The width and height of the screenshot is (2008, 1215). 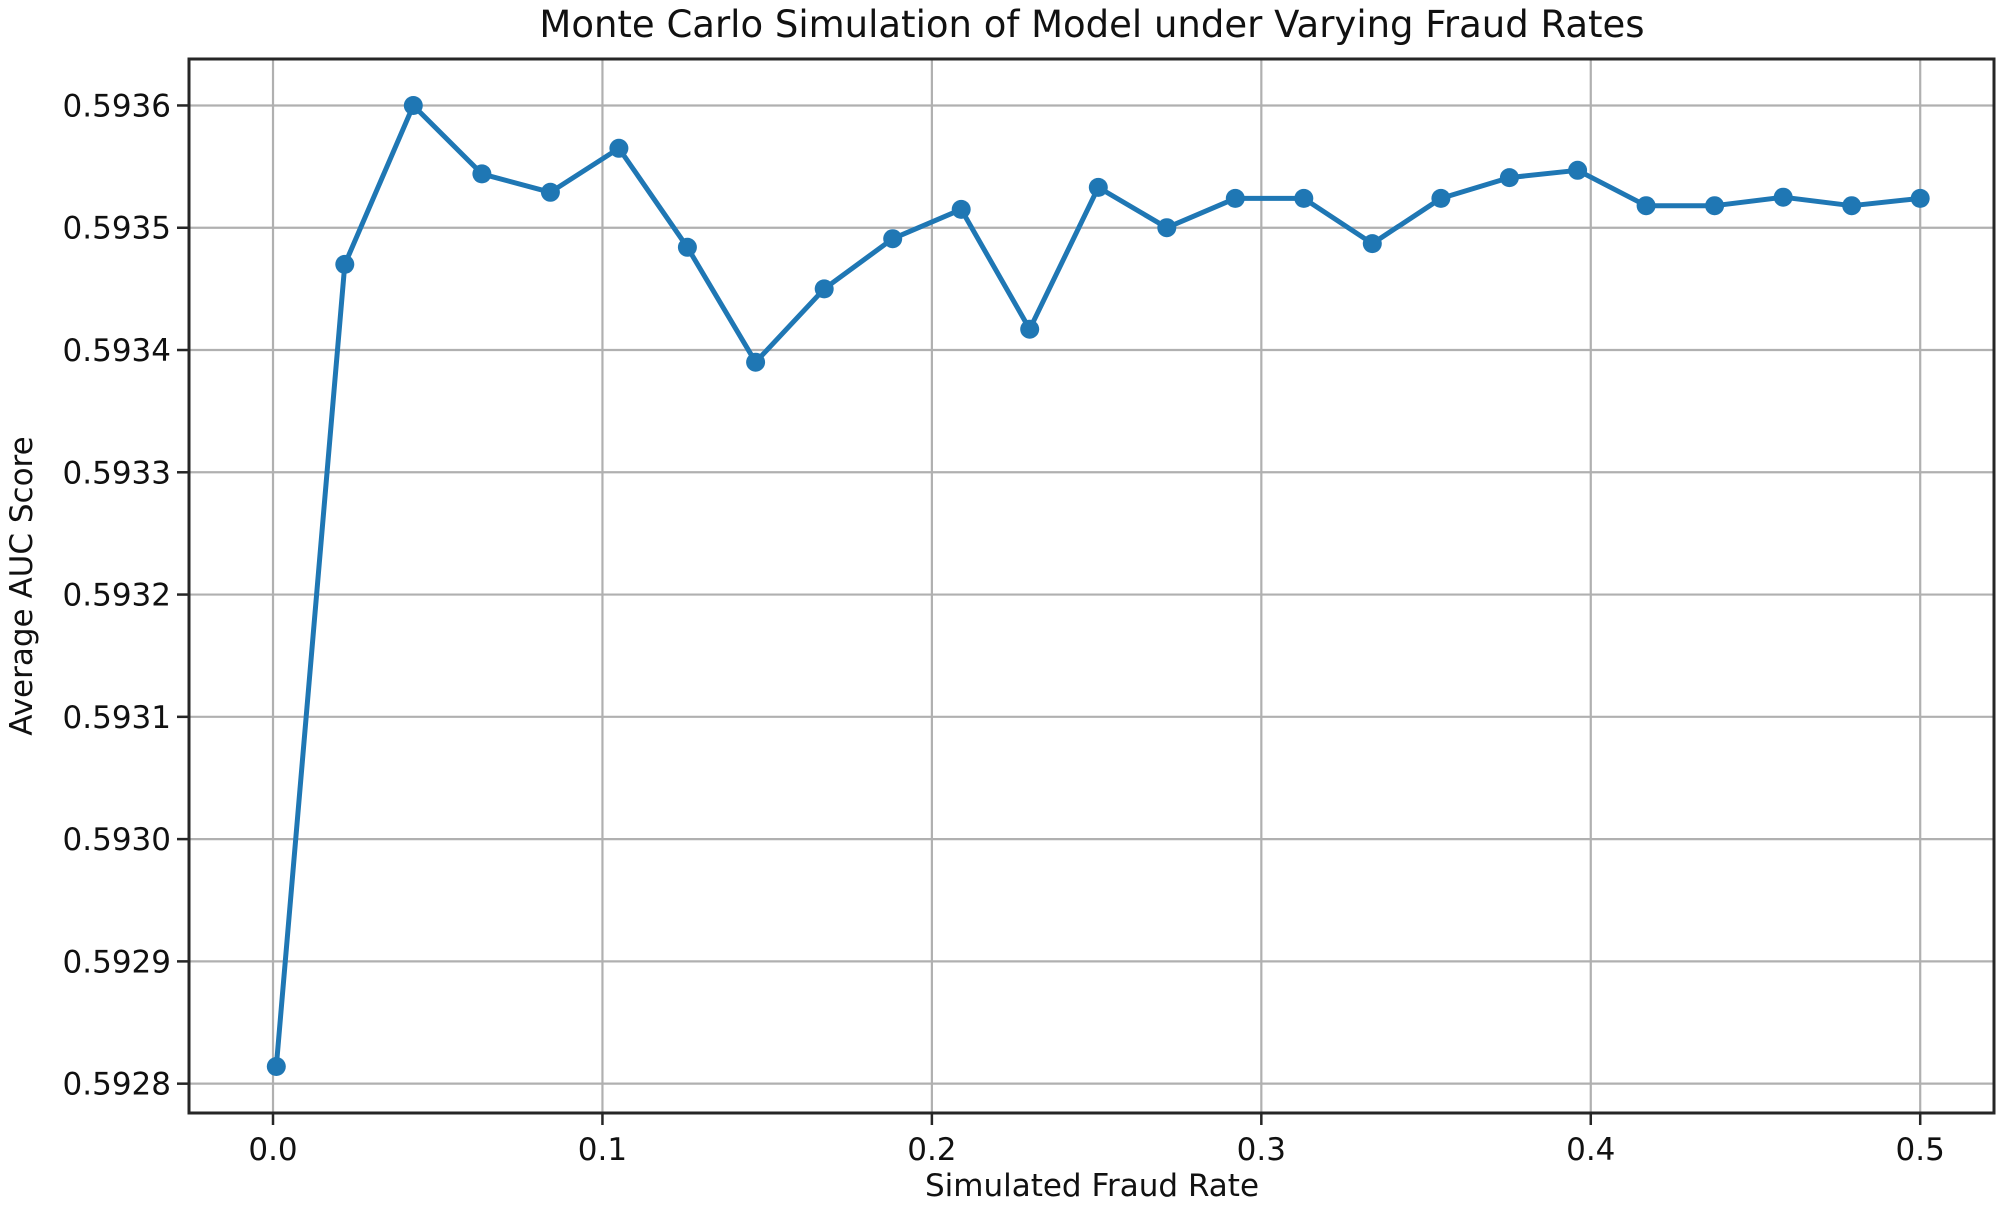 I want to click on y-tick-label: 0.5934, so click(x=117, y=351).